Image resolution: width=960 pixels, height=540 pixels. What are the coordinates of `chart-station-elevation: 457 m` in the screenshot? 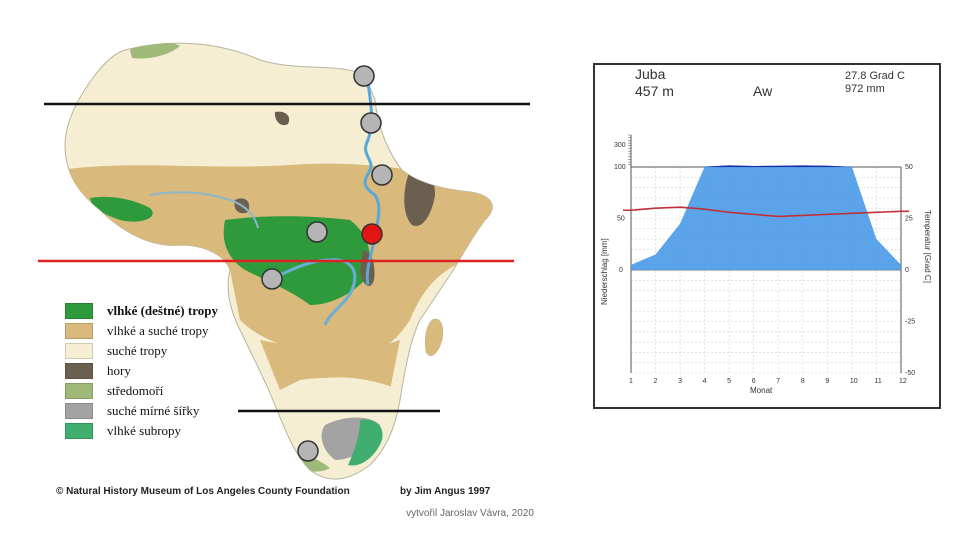 It's located at (654, 91).